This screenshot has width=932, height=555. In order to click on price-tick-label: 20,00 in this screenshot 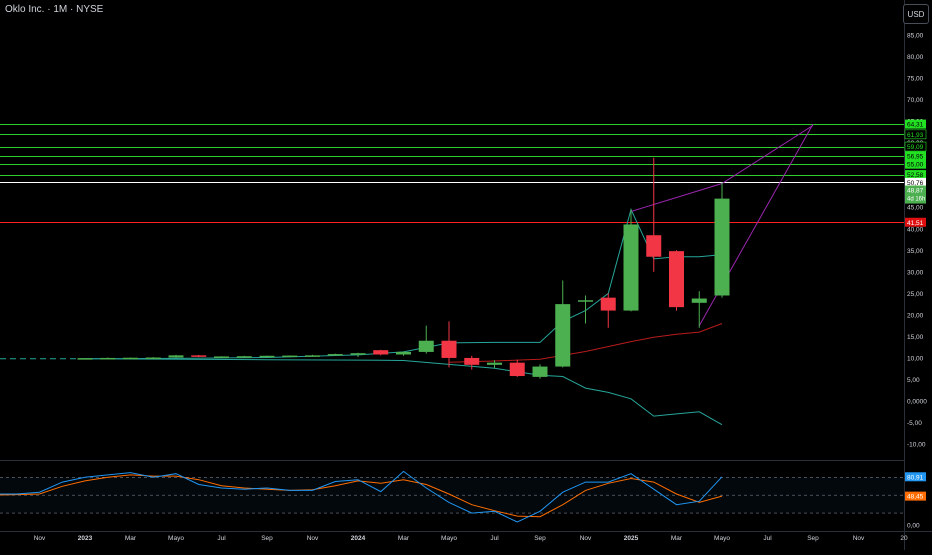, I will do `click(915, 315)`.